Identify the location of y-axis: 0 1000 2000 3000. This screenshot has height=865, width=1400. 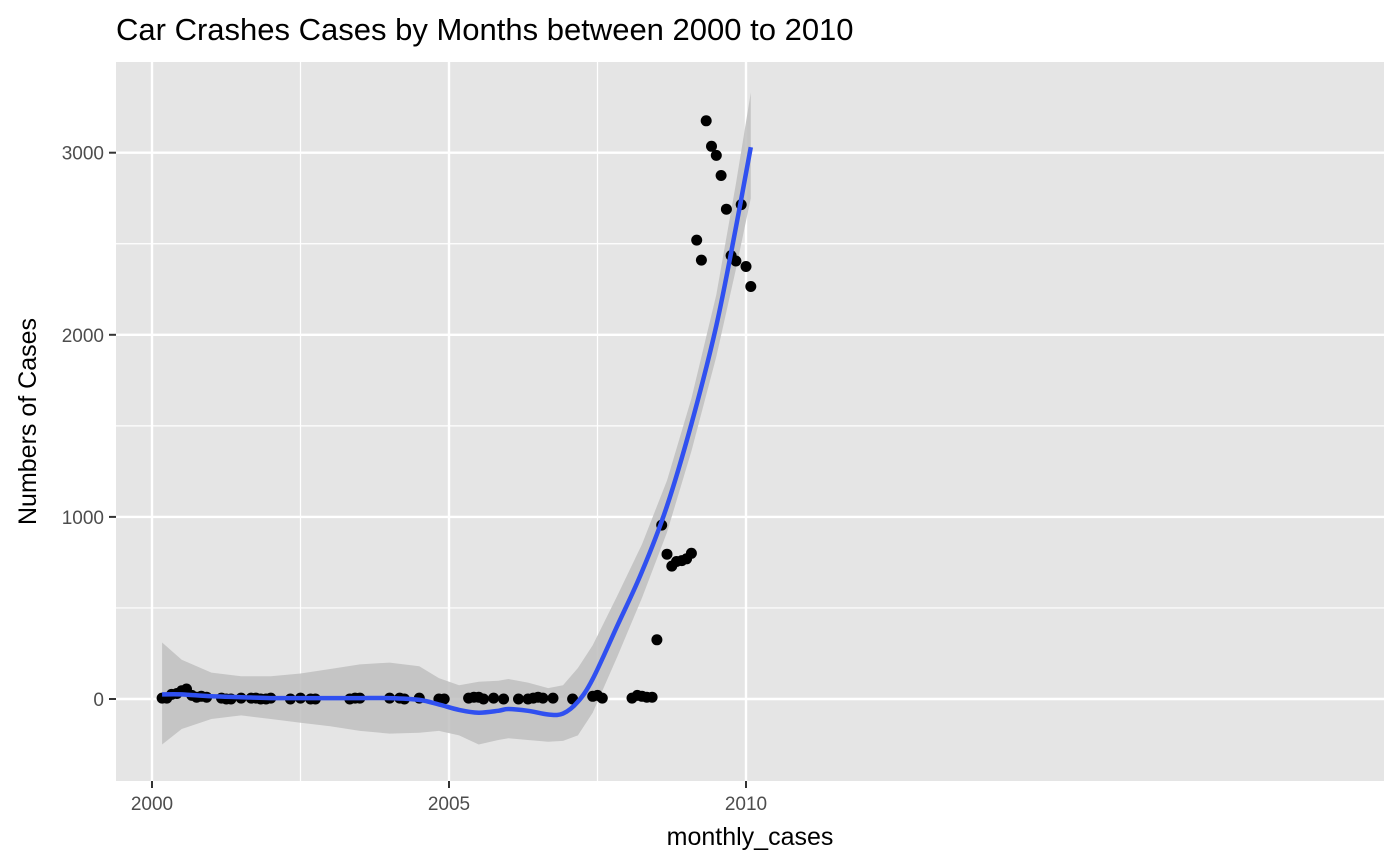
(89, 427).